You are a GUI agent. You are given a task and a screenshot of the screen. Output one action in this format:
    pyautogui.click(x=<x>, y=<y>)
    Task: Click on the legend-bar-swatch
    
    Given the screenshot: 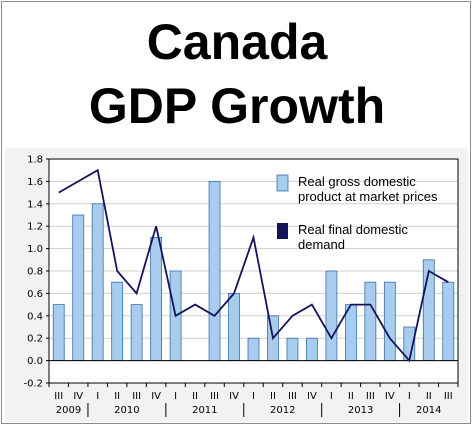 What is the action you would take?
    pyautogui.click(x=282, y=183)
    